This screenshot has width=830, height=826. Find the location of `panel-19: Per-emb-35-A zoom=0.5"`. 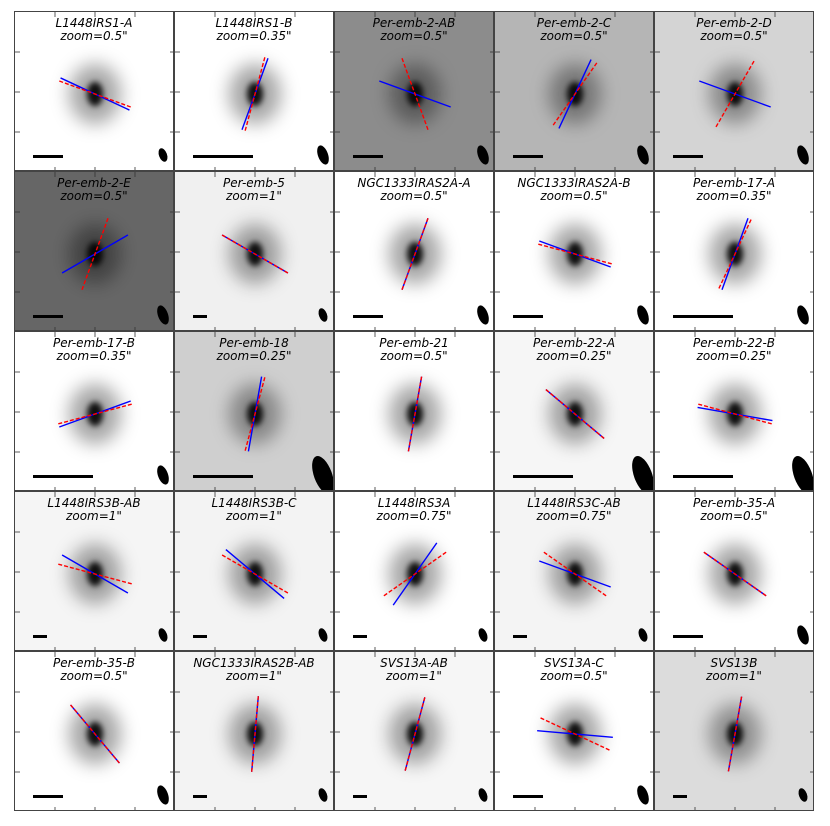

panel-19: Per-emb-35-A zoom=0.5" is located at coordinates (734, 571).